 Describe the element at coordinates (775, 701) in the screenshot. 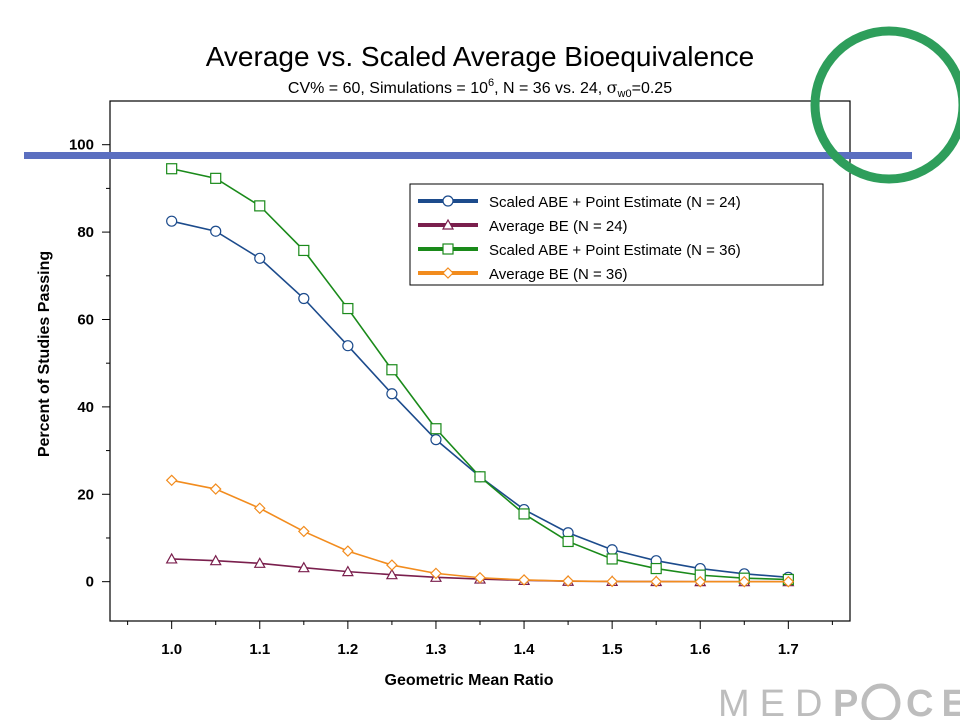

I see `logo-text-med: MED` at that location.